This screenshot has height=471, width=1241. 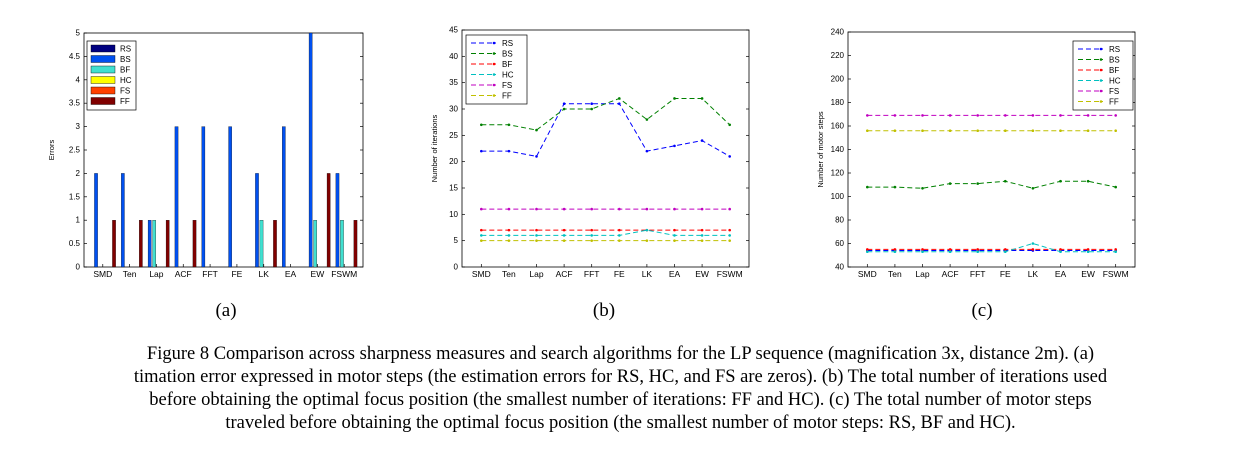 I want to click on chart-a-xtick-label: FFT, so click(x=210, y=274).